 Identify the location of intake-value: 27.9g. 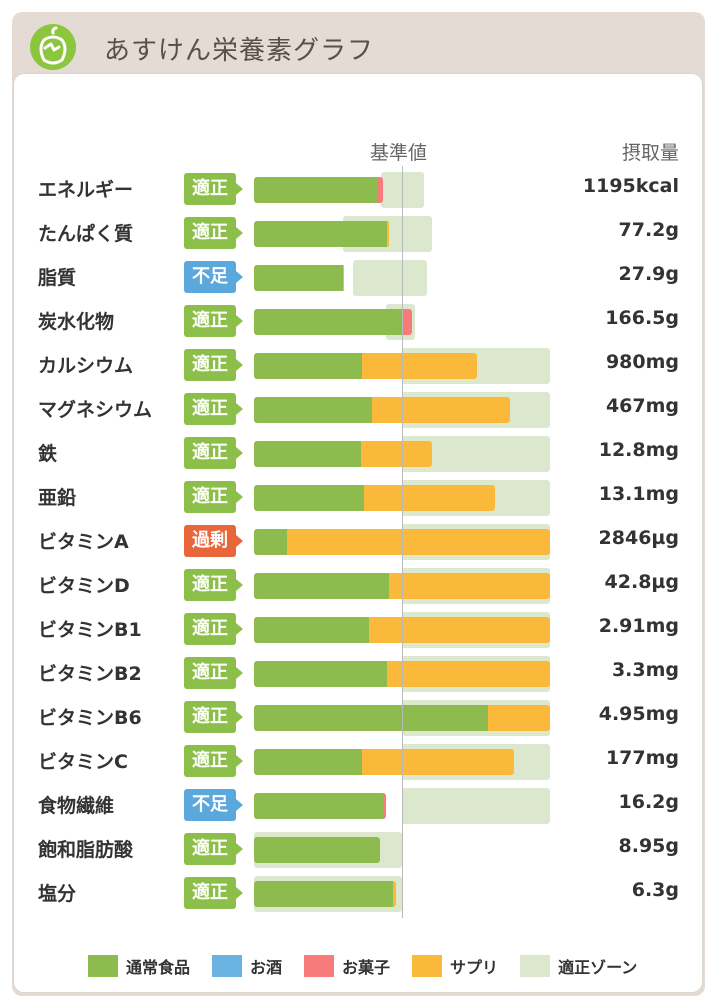
(648, 274).